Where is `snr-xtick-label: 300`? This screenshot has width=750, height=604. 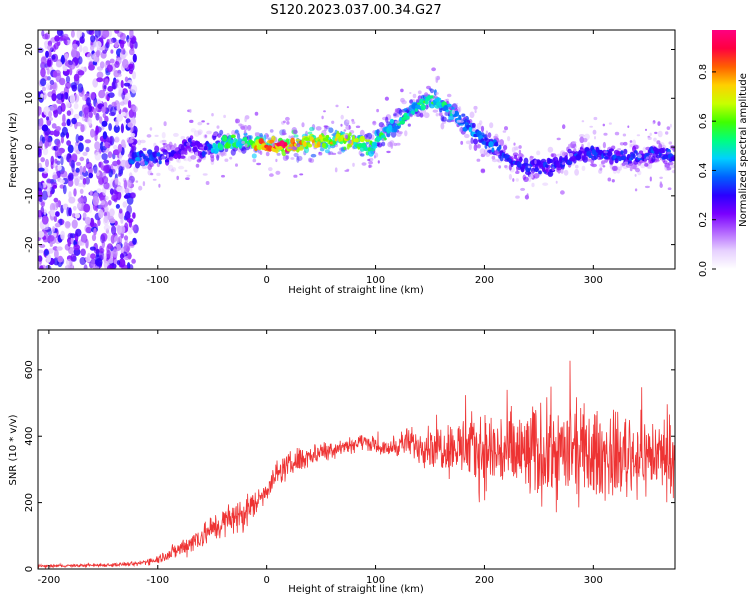 snr-xtick-label: 300 is located at coordinates (593, 580).